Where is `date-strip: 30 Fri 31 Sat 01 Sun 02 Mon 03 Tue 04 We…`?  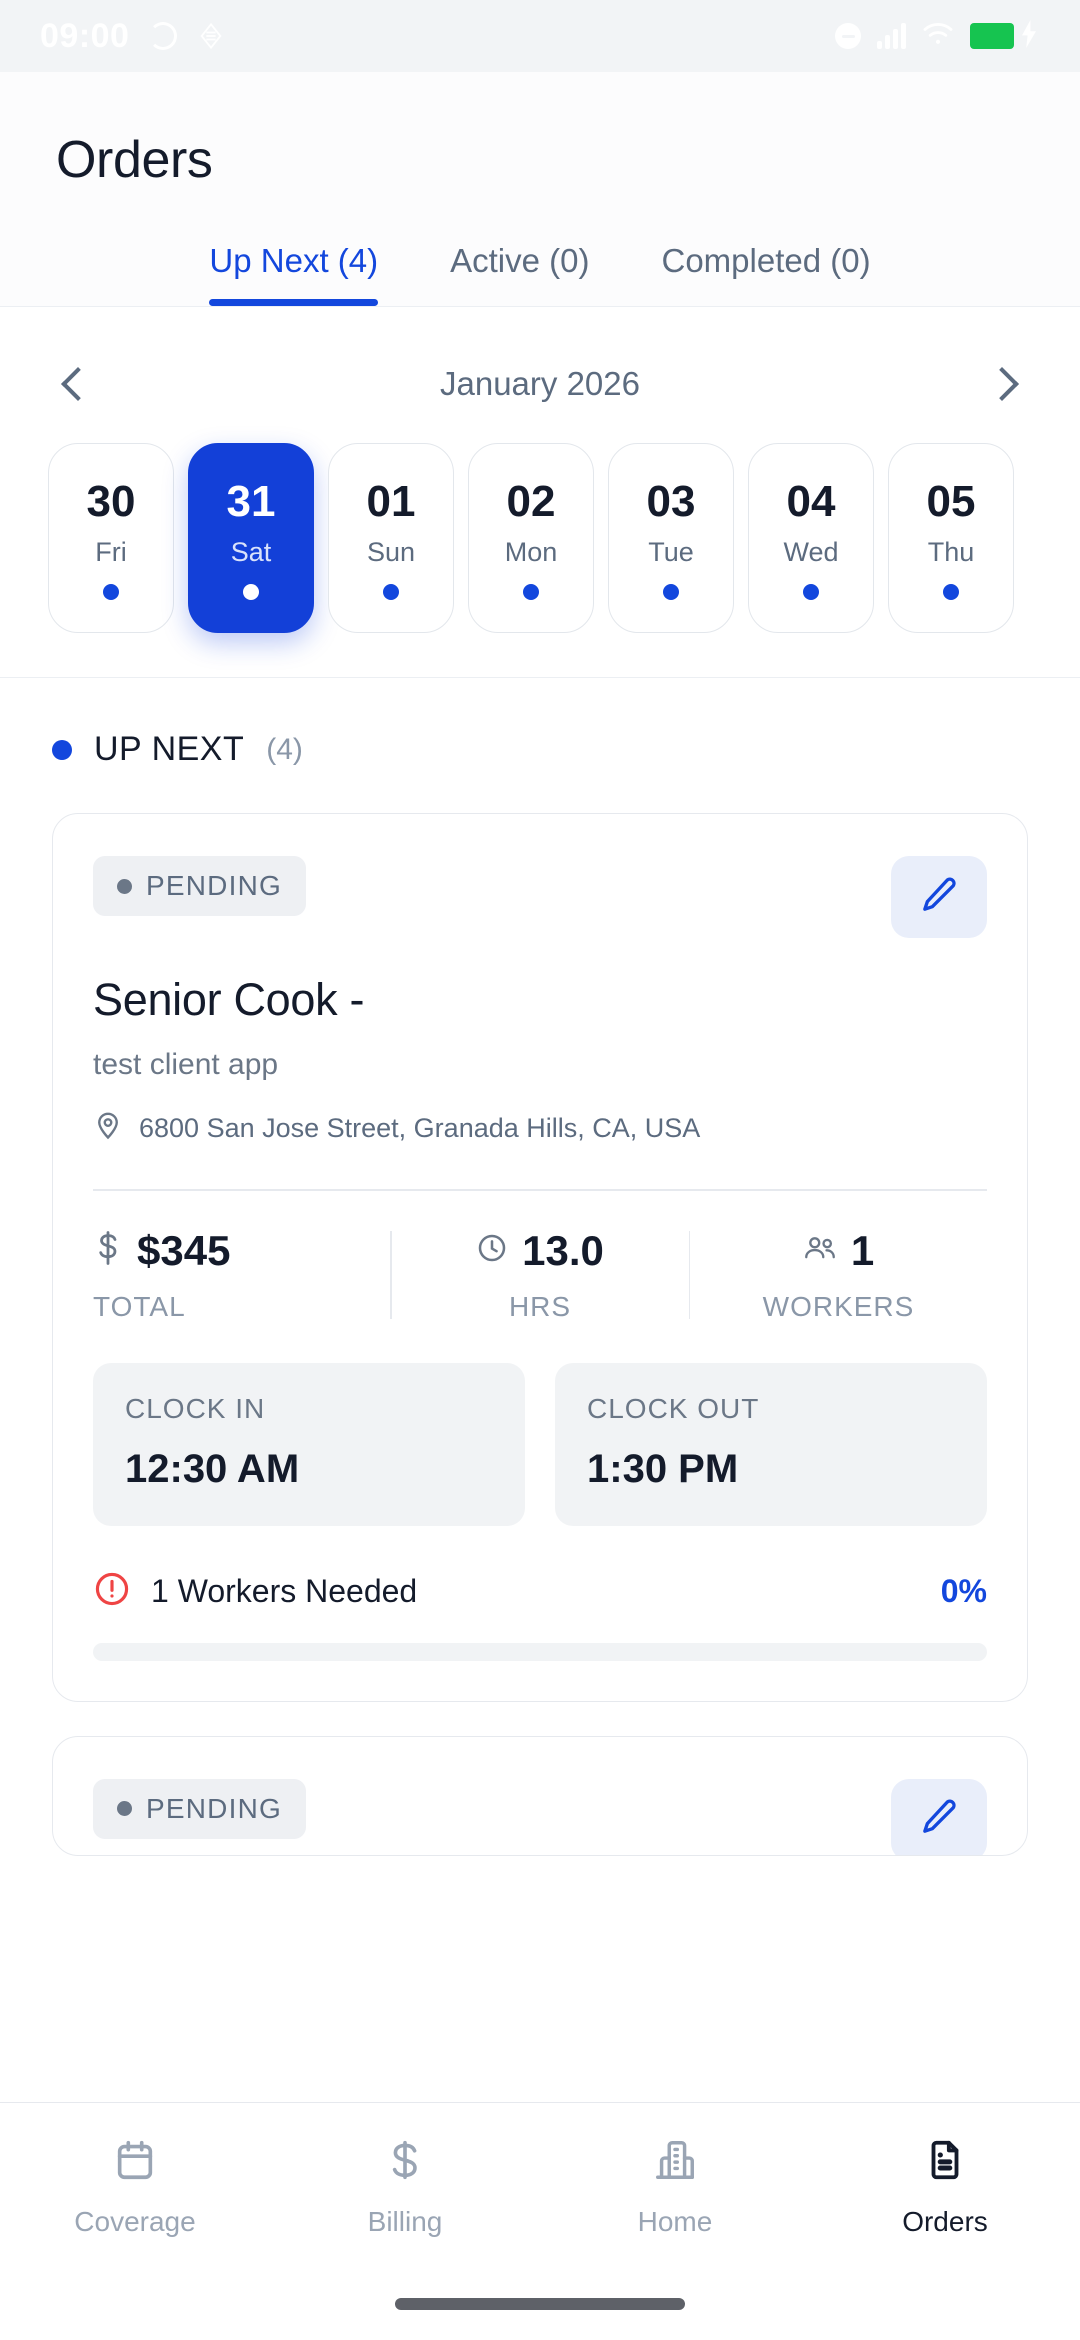 date-strip: 30 Fri 31 Sat 01 Sun 02 Mon 03 Tue 04 We… is located at coordinates (540, 540).